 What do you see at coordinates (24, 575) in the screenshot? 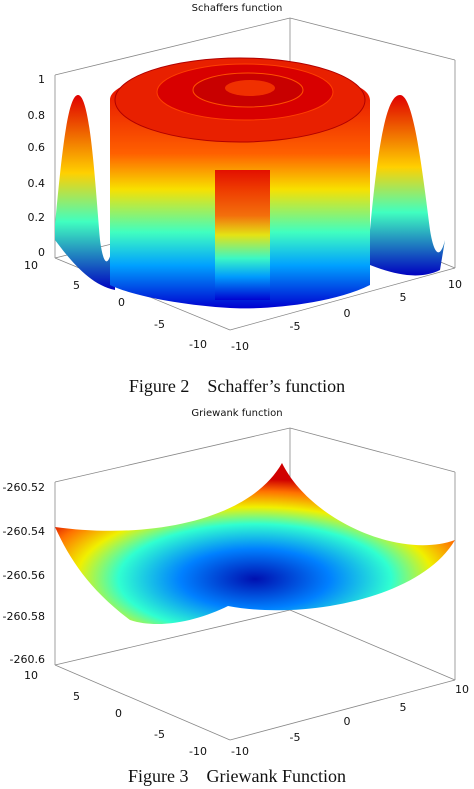
I see `z-tick-label: -260.56` at bounding box center [24, 575].